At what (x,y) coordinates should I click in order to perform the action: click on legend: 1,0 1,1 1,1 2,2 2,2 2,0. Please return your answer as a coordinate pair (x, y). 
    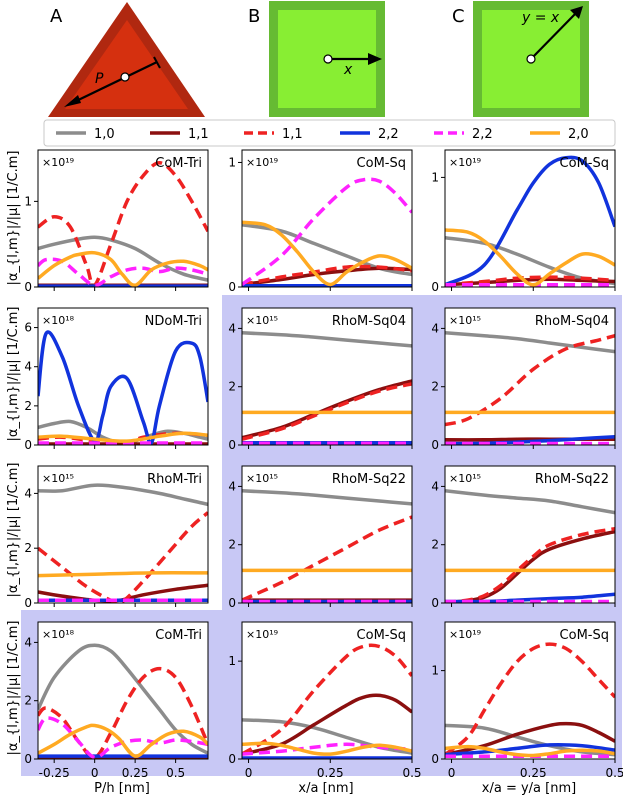
    Looking at the image, I should click on (329, 133).